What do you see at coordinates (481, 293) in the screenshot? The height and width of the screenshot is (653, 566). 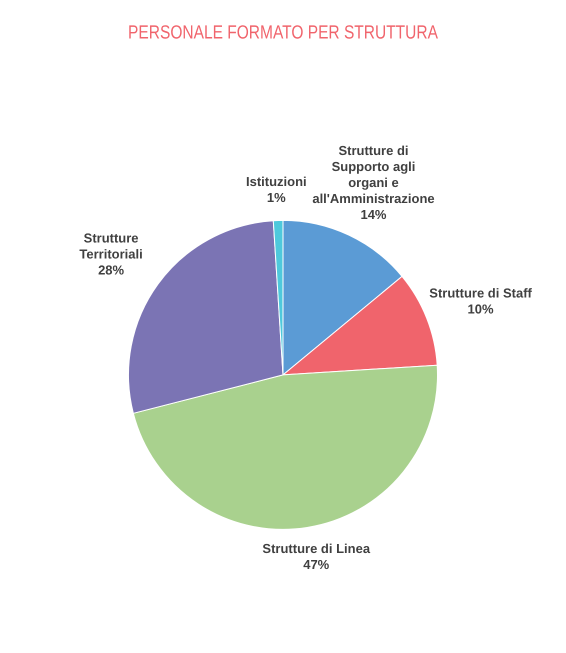 I see `slice-label: Strutture di Staff` at bounding box center [481, 293].